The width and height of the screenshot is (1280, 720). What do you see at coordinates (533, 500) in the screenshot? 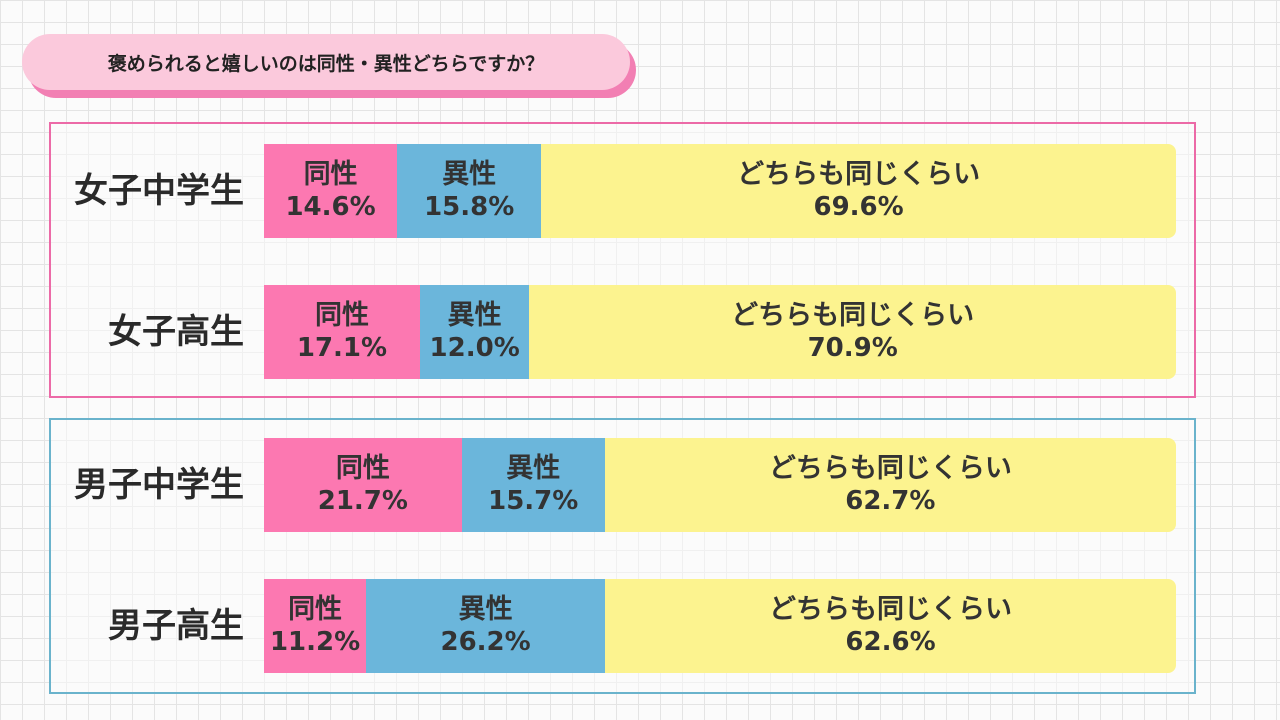
I see `segment-value-label: 15.7%` at bounding box center [533, 500].